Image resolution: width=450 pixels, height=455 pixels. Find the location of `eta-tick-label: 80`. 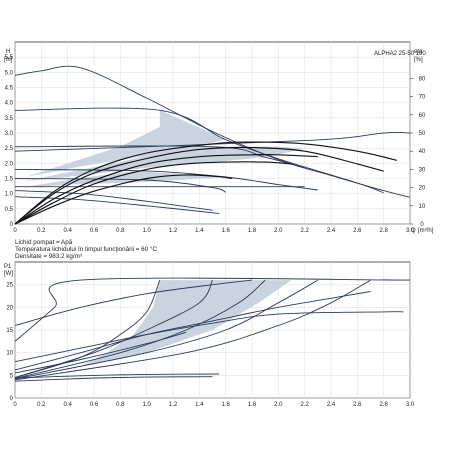

eta-tick-label: 80 is located at coordinates (422, 79).